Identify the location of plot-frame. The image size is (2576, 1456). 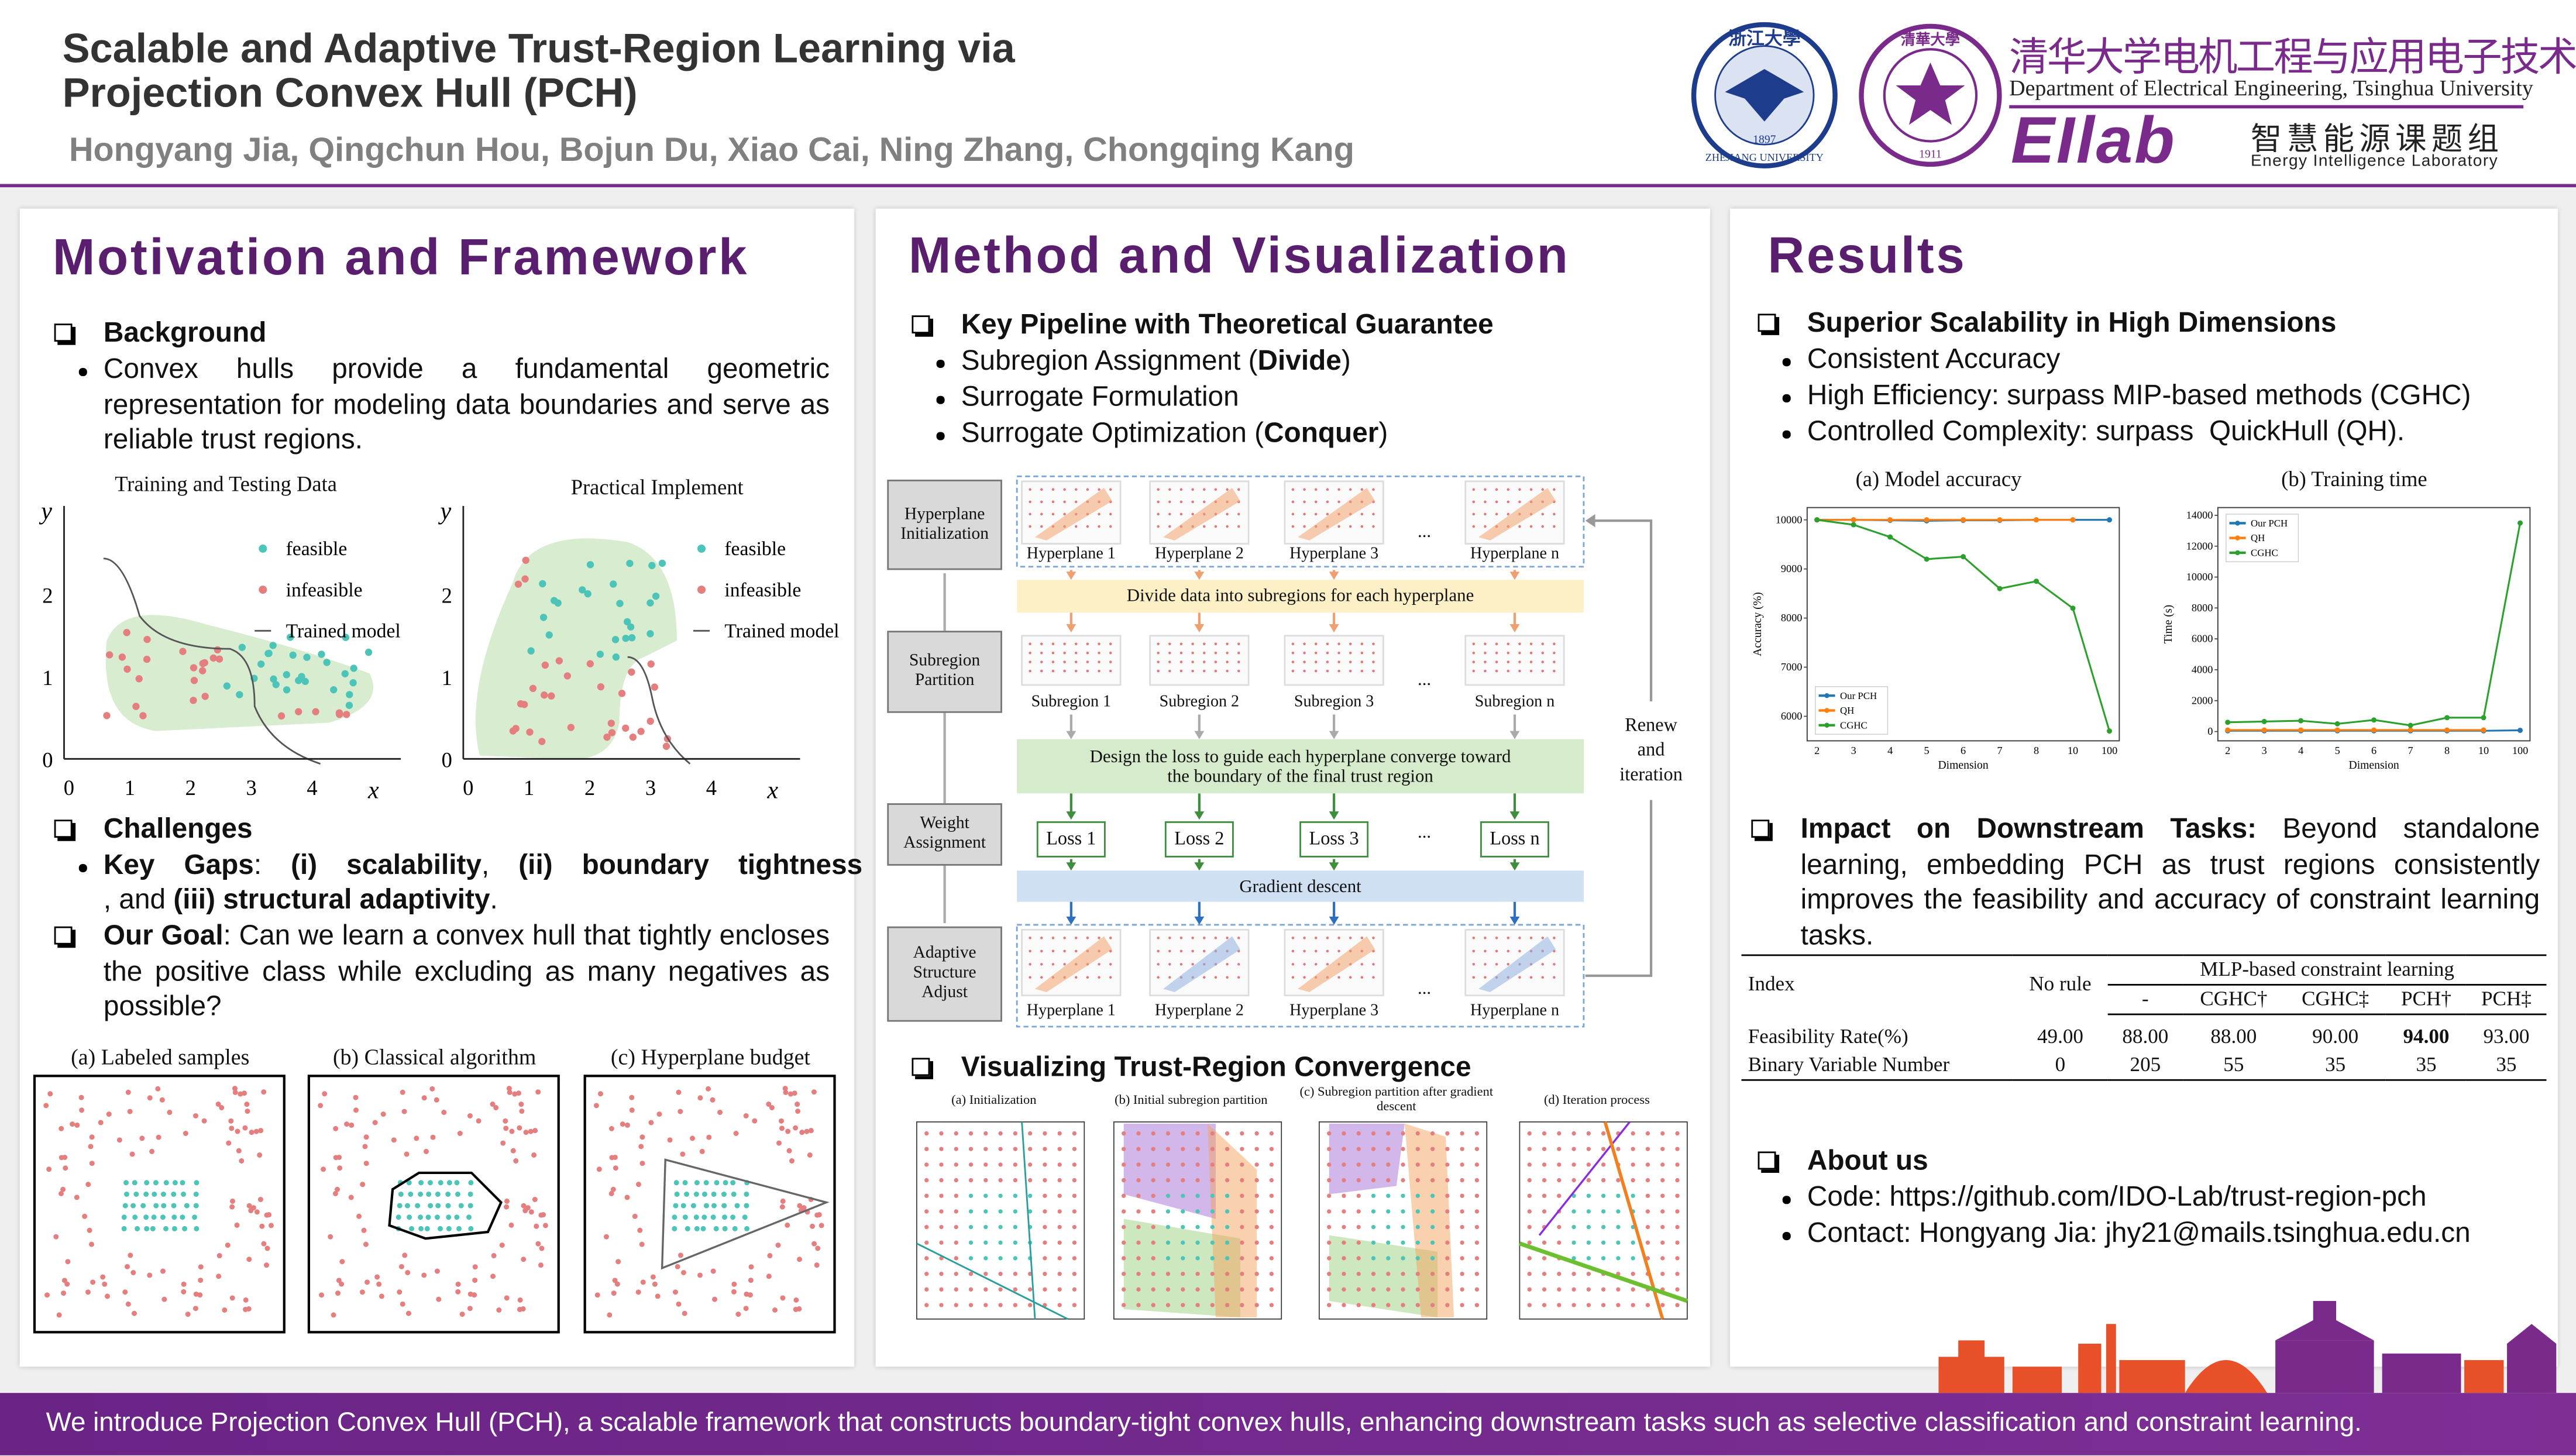
(709, 1204).